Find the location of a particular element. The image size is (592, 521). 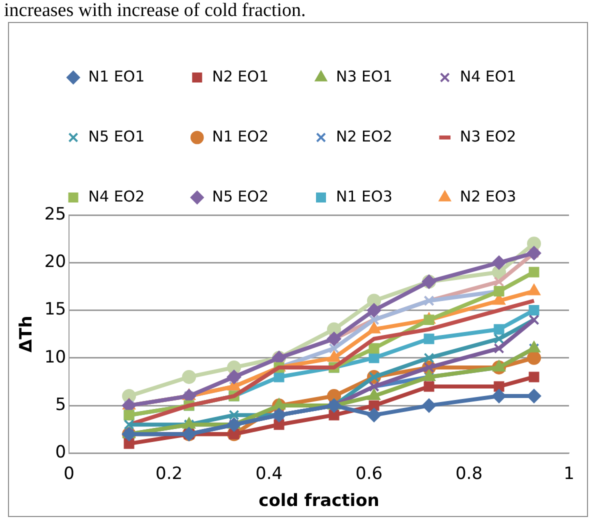

x-tick-label: 0.8 is located at coordinates (469, 474).